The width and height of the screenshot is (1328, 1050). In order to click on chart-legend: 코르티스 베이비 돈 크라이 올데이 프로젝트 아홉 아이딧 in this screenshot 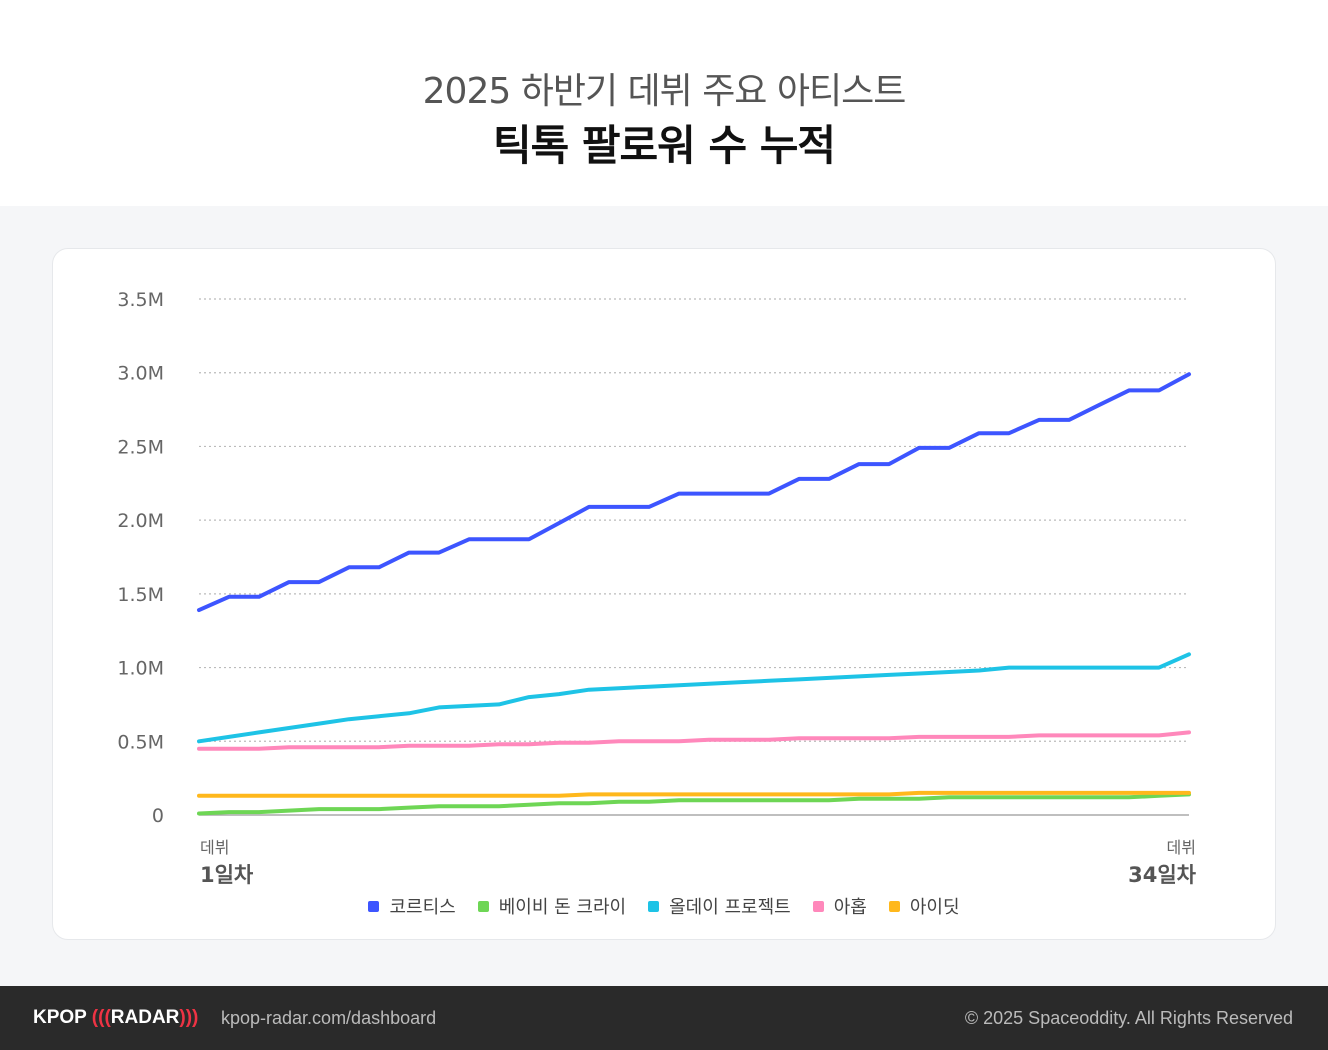, I will do `click(664, 906)`.